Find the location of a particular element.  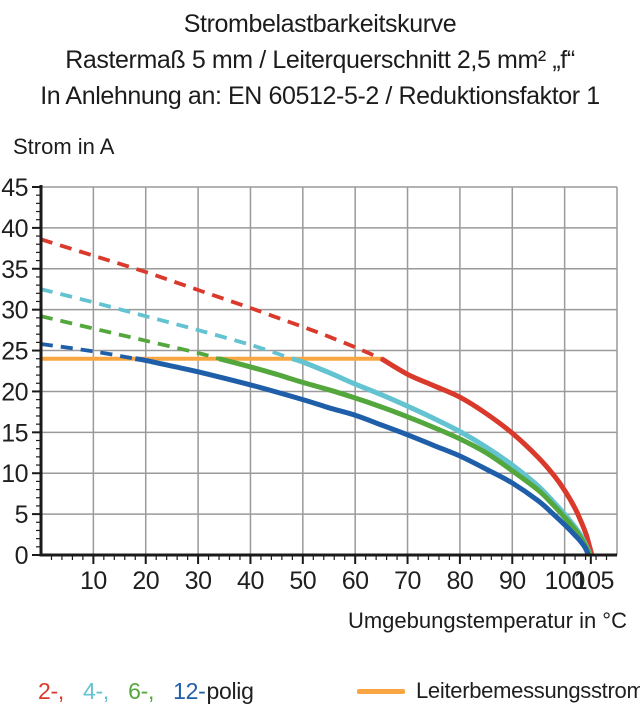

x-tick-label: 100 is located at coordinates (565, 581).